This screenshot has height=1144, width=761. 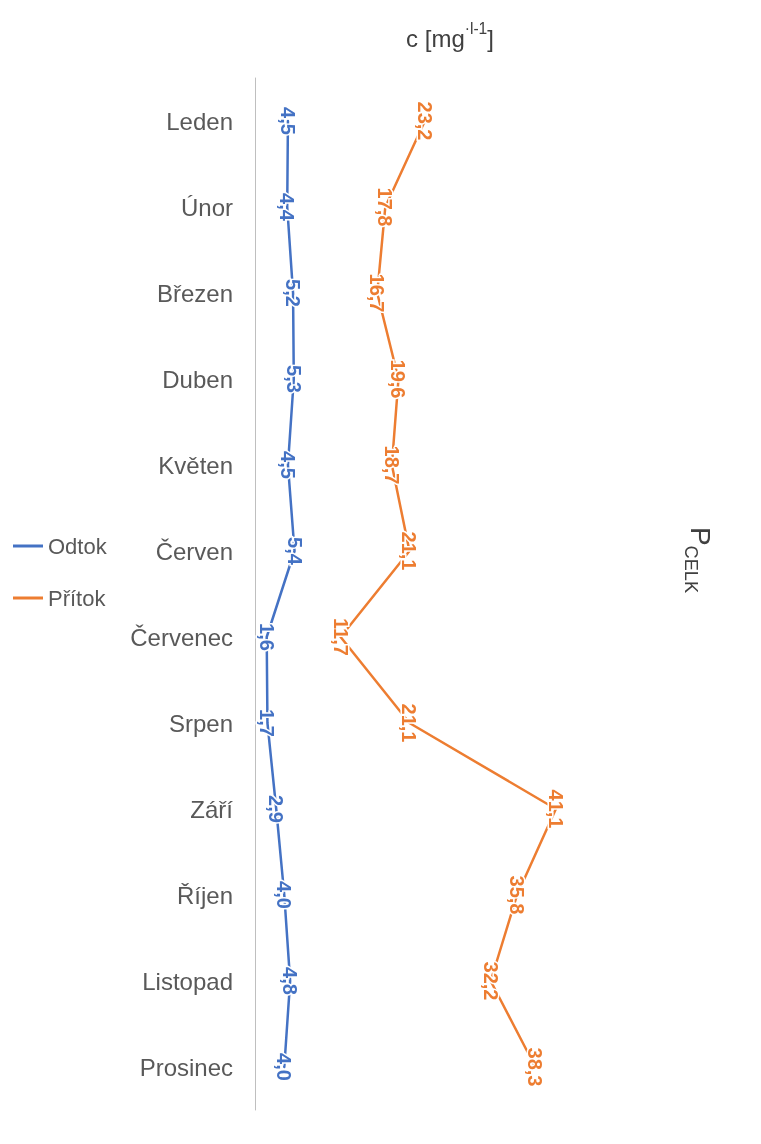 I want to click on y-tick-label: Květen, so click(x=195, y=465).